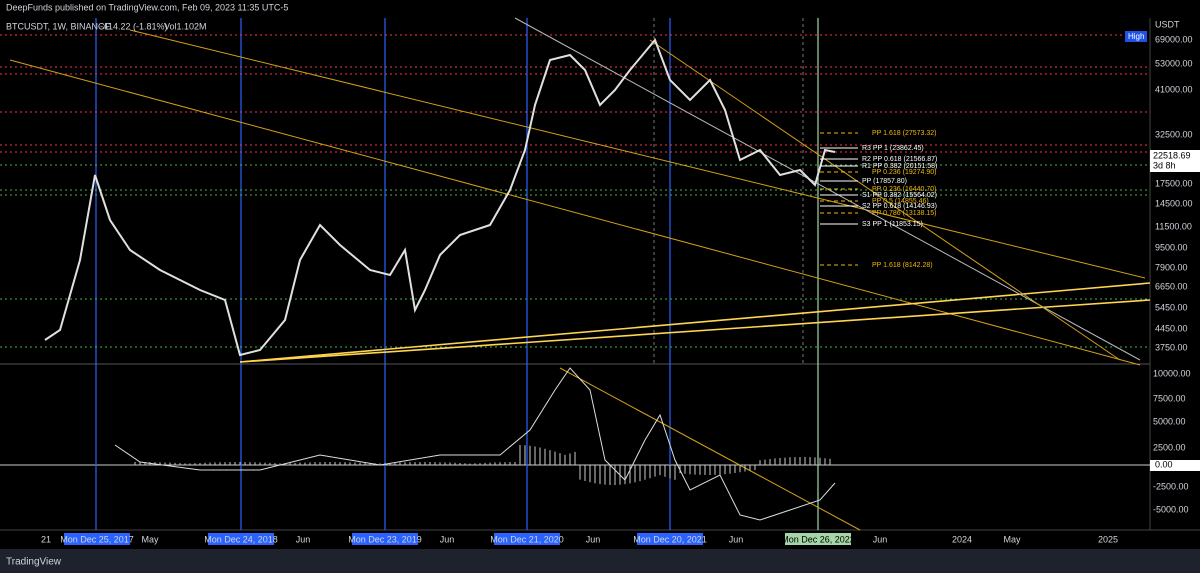  Describe the element at coordinates (1171, 509) in the screenshot. I see `macd-tick-label: -5000.00` at that location.